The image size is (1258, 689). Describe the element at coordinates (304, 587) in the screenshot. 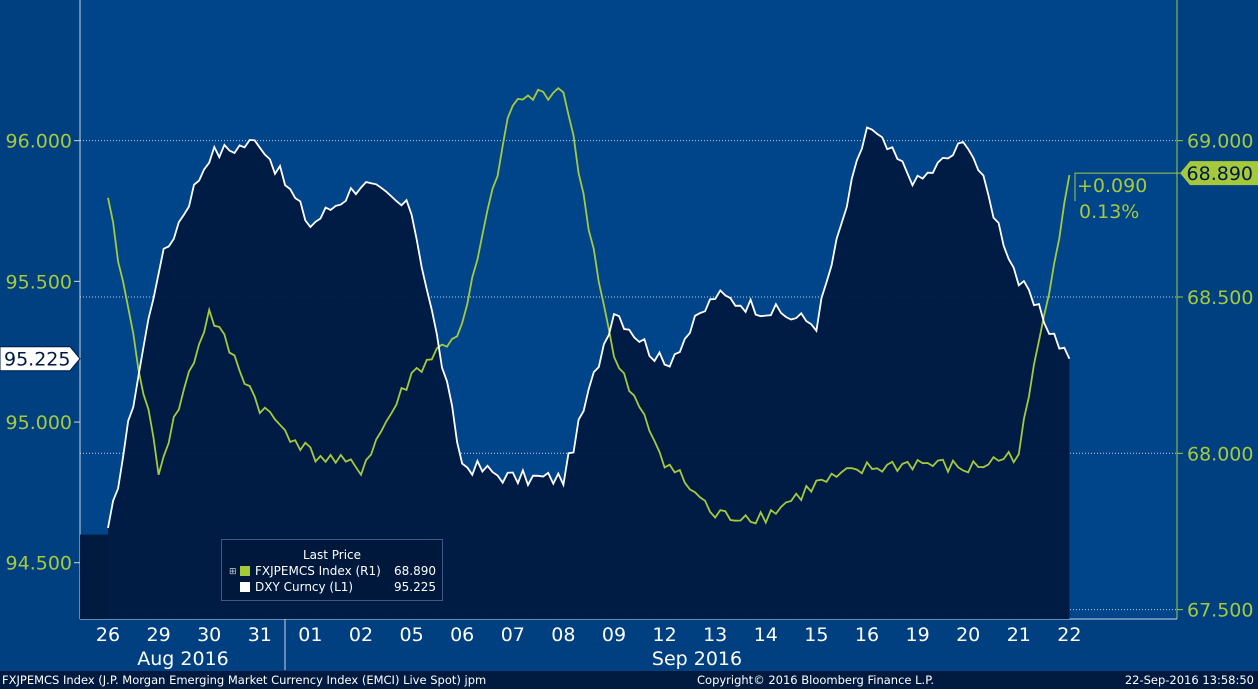

I see `legend-label-dxy: DXY Curncy (L1)` at that location.